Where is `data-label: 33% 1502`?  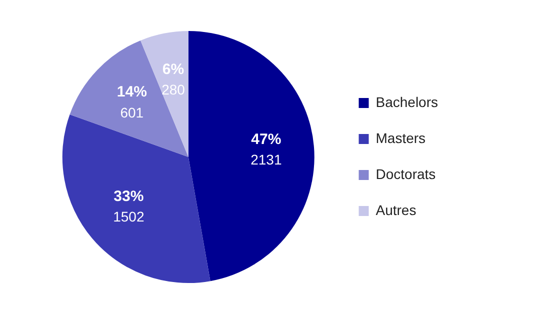
data-label: 33% 1502 is located at coordinates (128, 206).